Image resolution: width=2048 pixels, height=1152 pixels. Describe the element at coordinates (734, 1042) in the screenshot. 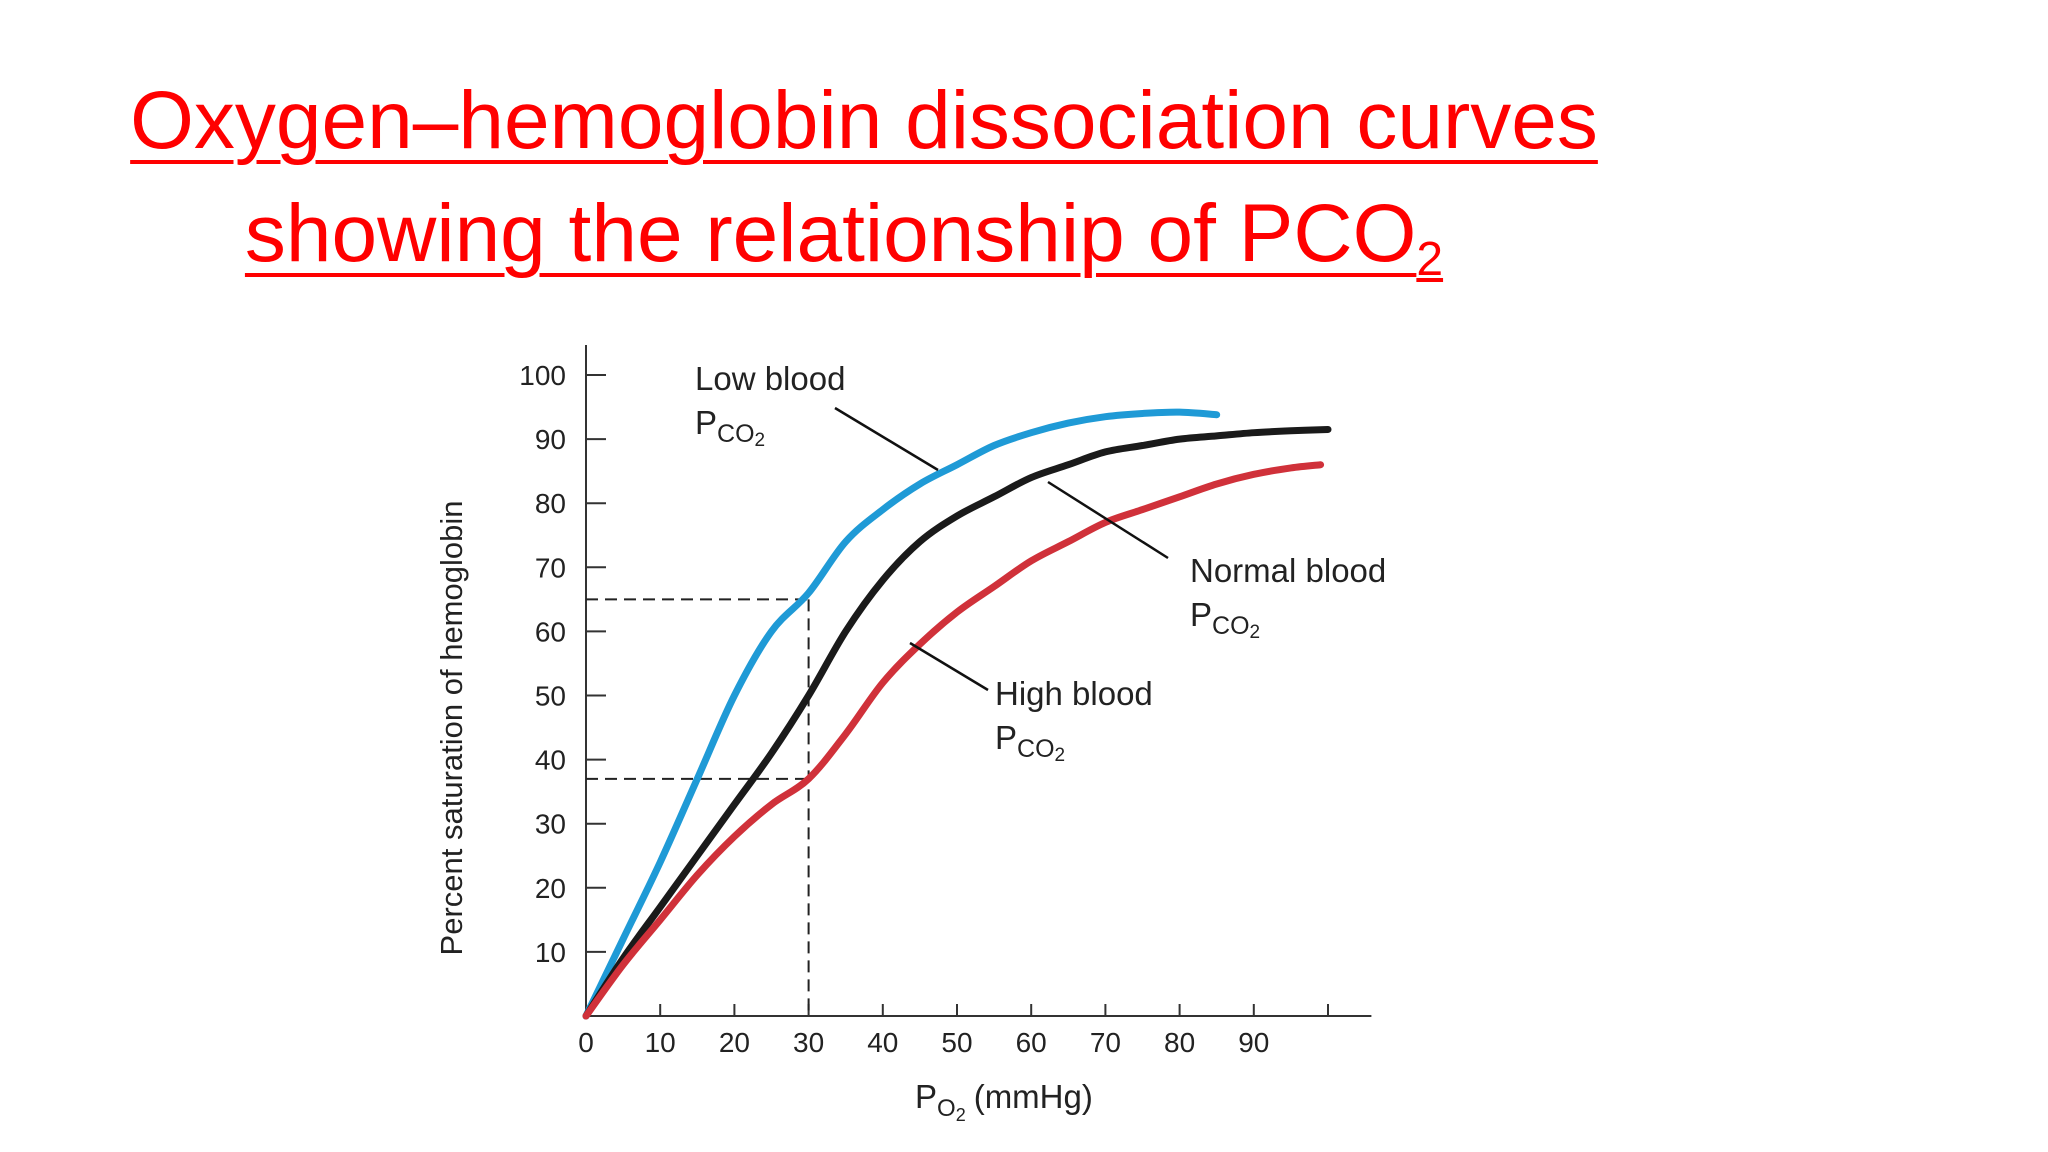

I see `x-tick-label: 20` at that location.